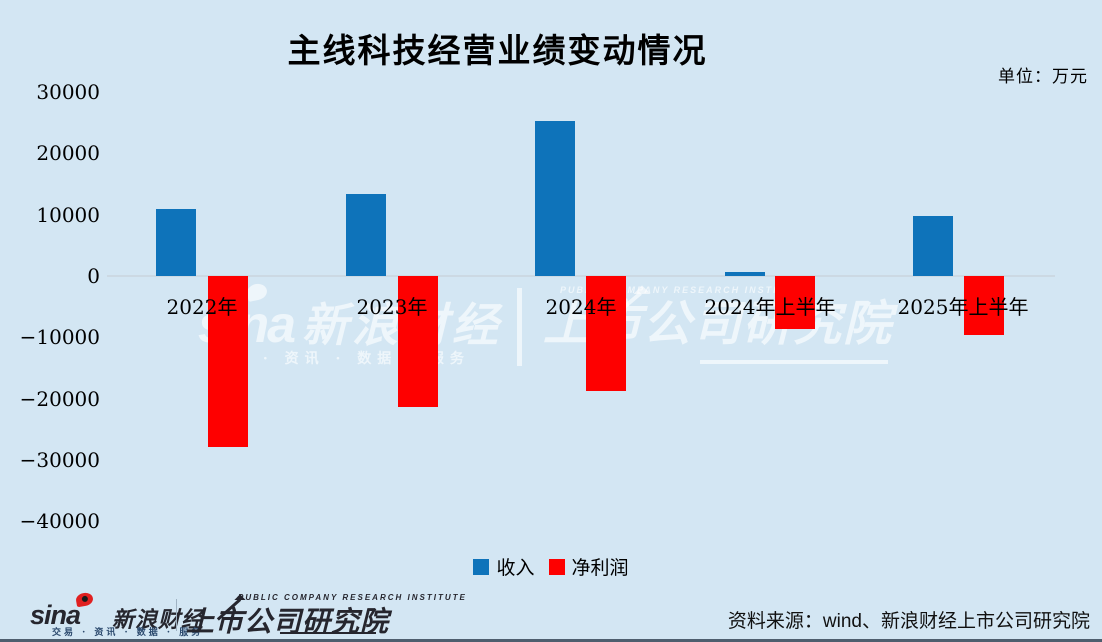 The width and height of the screenshot is (1102, 642). I want to click on y-tick-label: −10000, so click(59, 337).